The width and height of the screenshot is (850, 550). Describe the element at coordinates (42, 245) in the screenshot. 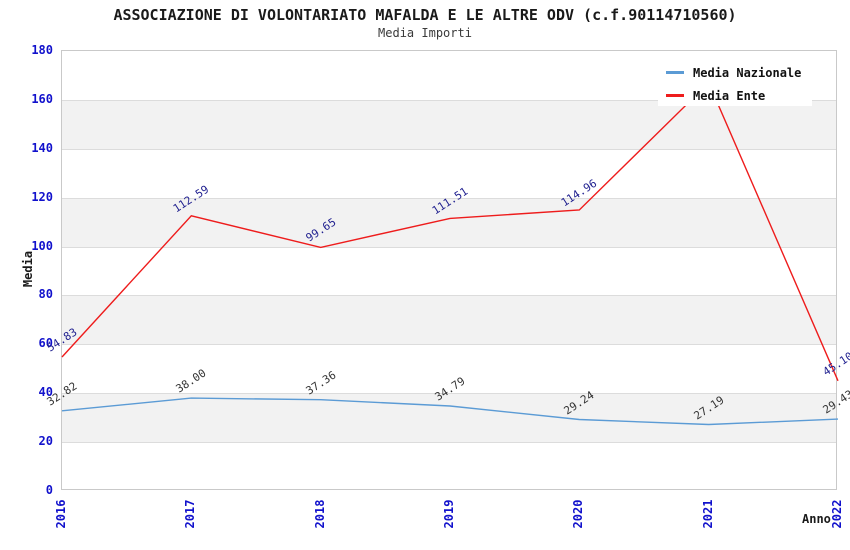

I see `y-tick-label: 100` at that location.